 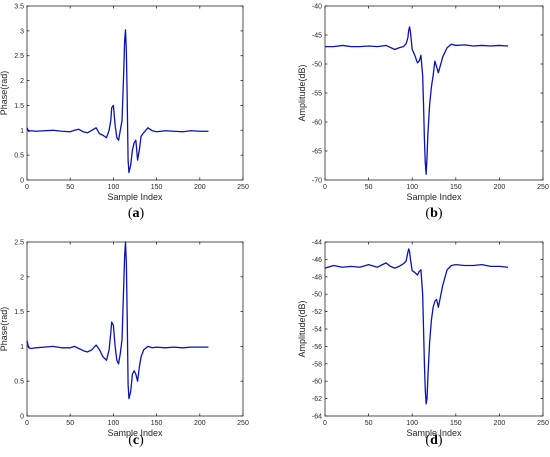 I want to click on y-tick-label: 3.5, so click(x=19, y=7).